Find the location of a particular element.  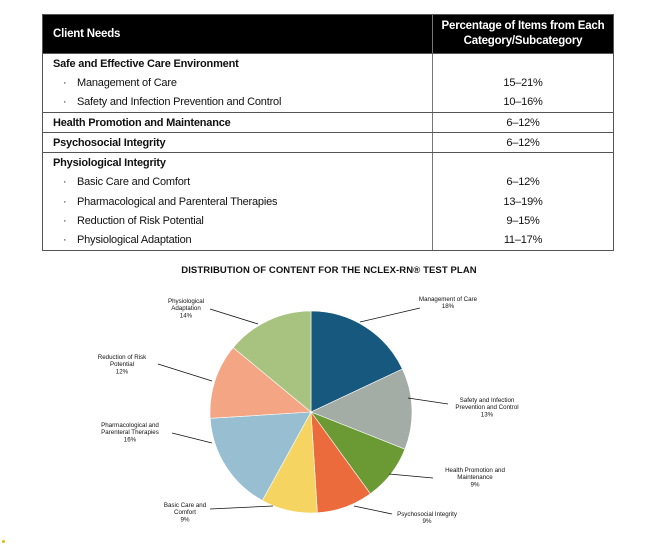

subcategory-value: 13–19% is located at coordinates (522, 202).